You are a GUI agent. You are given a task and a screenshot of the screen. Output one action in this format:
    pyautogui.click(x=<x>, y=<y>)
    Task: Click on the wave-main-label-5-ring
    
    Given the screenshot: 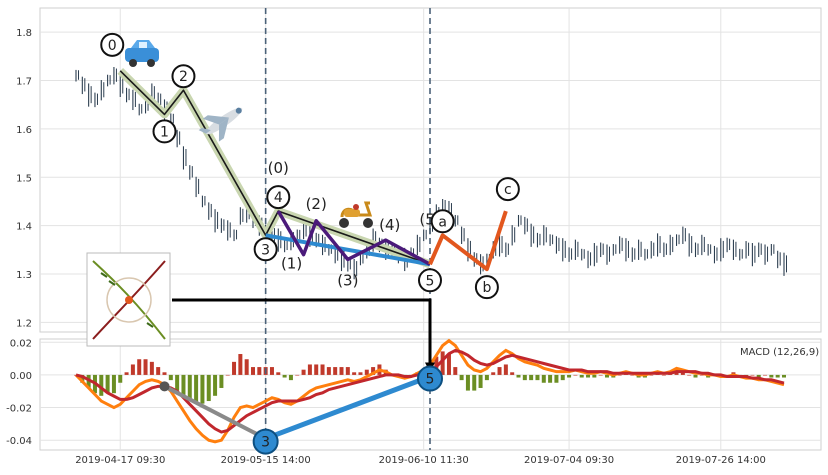 What is the action you would take?
    pyautogui.click(x=430, y=280)
    